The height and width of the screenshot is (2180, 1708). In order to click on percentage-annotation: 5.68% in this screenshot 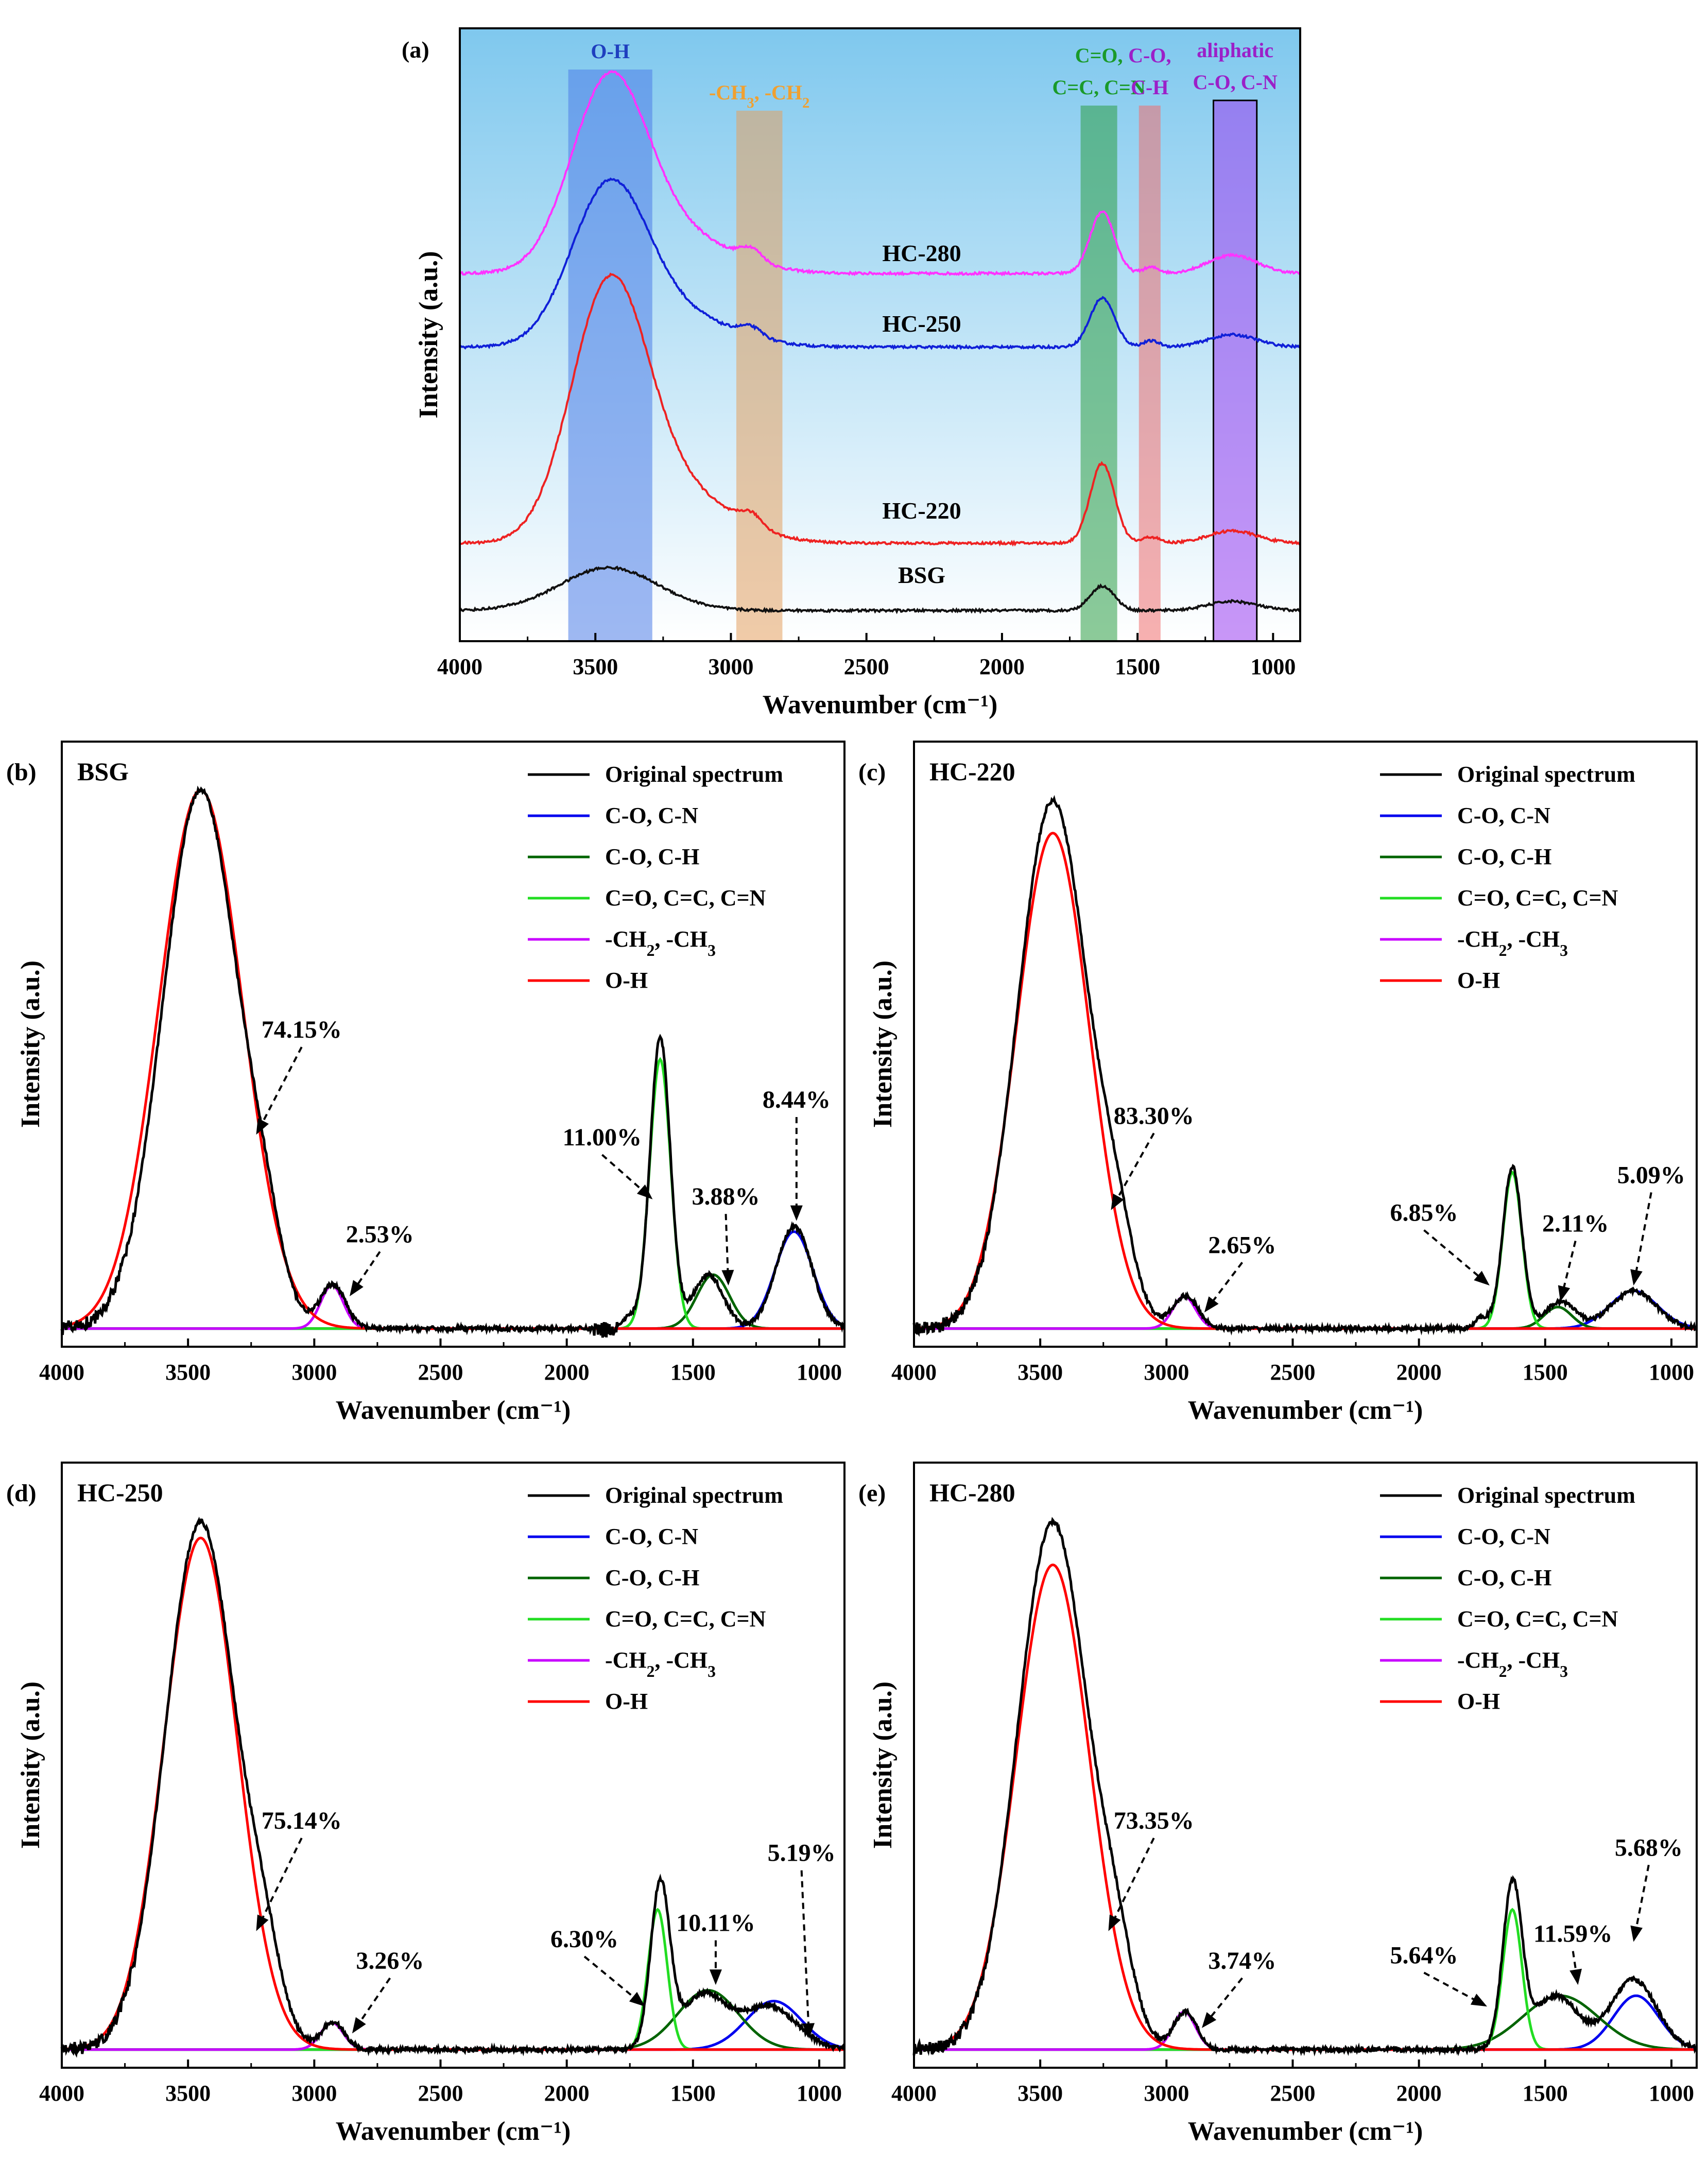, I will do `click(1649, 1848)`.